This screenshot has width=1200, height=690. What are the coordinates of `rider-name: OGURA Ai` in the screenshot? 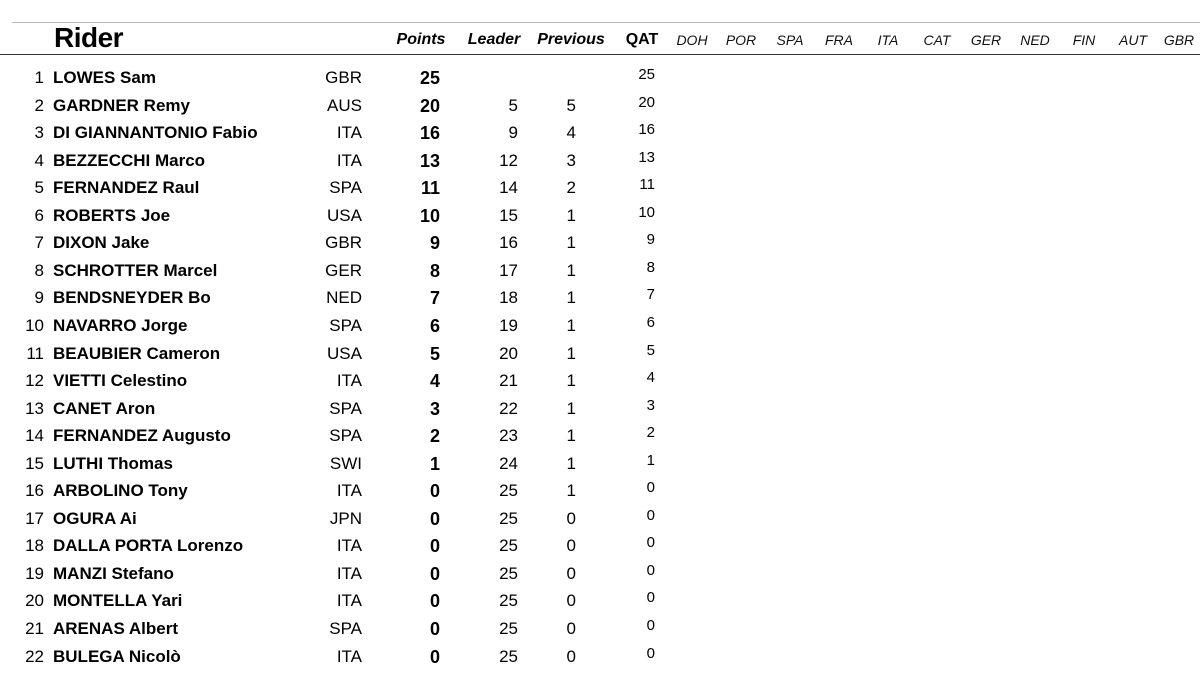 It's located at (95, 518).